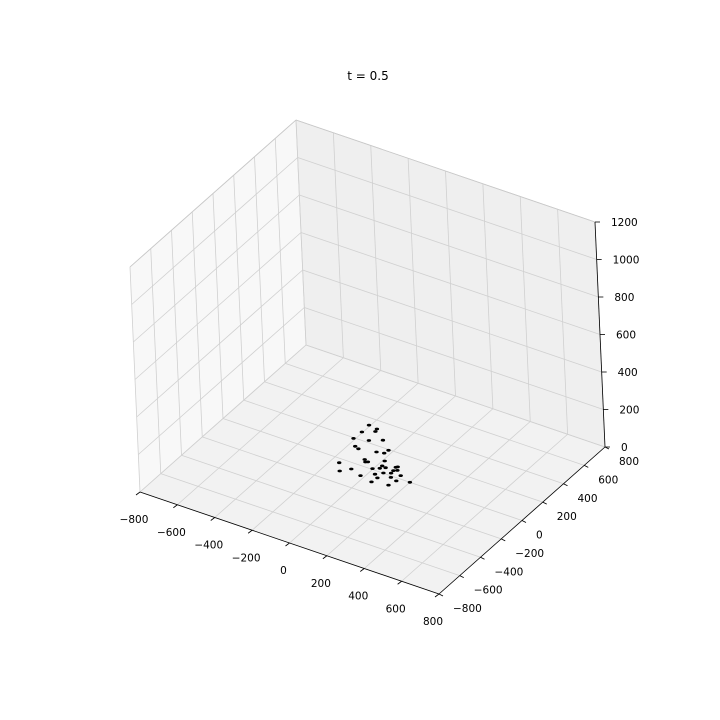 This screenshot has width=720, height=720. I want to click on z-tick-label: 800, so click(624, 298).